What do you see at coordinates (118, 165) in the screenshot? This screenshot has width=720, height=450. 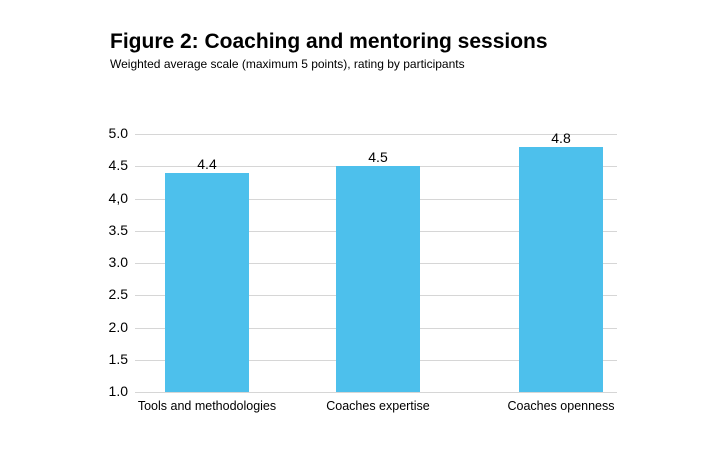 I see `y-tick-label: 4.5` at bounding box center [118, 165].